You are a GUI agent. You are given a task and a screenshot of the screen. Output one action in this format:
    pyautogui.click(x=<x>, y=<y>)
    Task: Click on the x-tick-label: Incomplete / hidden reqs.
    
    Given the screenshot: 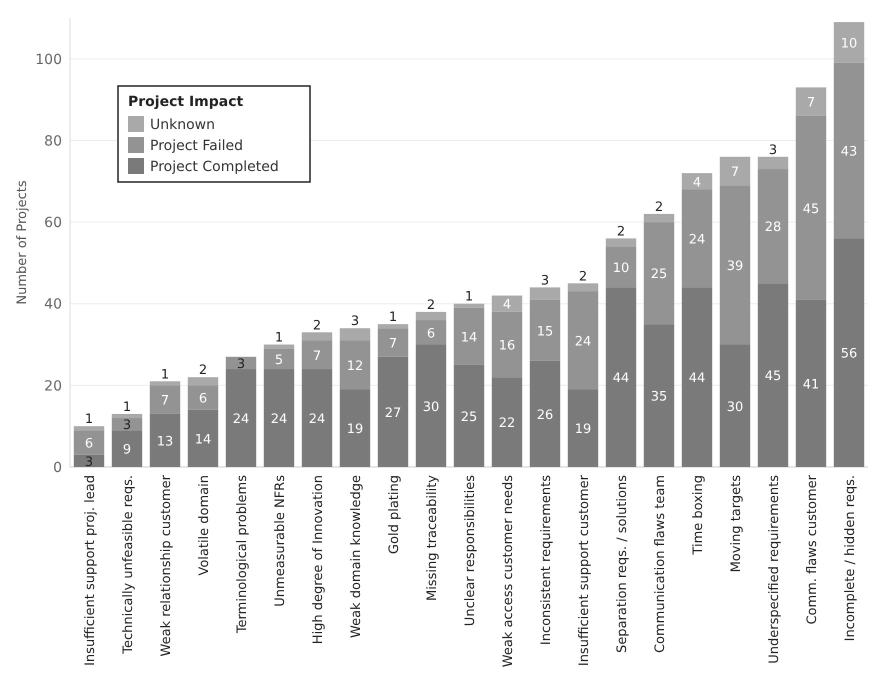 What is the action you would take?
    pyautogui.click(x=850, y=558)
    